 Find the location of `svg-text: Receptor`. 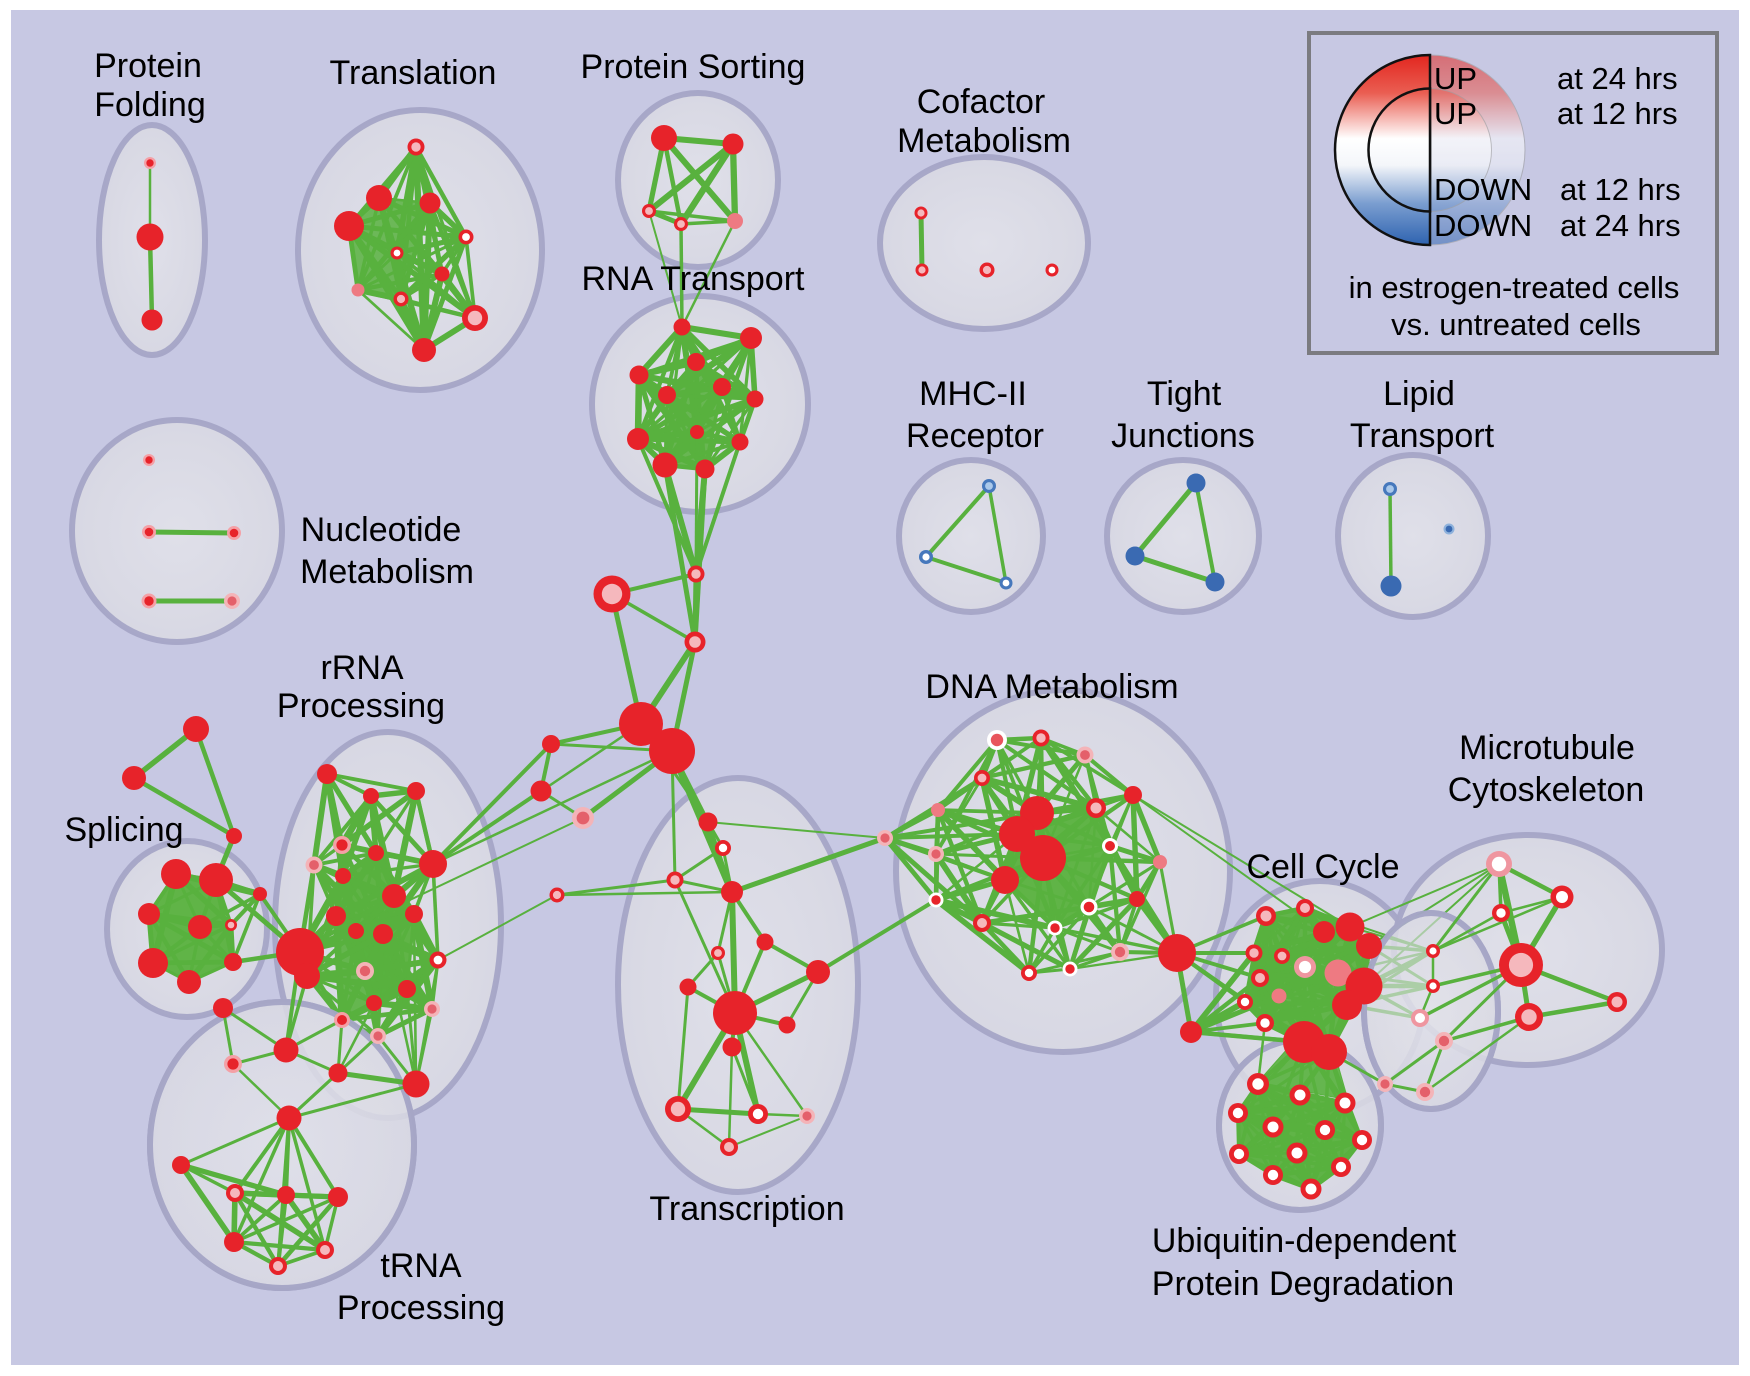

svg-text: Receptor is located at coordinates (975, 436).